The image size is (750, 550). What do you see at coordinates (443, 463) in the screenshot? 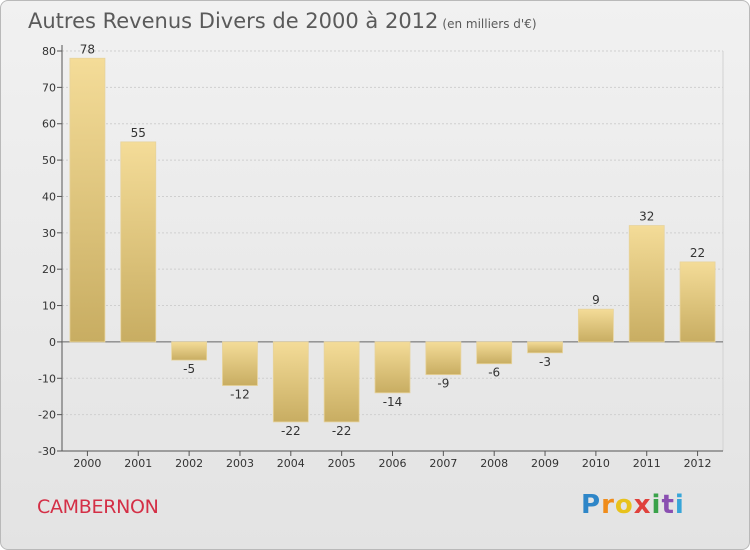
I see `x-tick-label-2007: 2007` at bounding box center [443, 463].